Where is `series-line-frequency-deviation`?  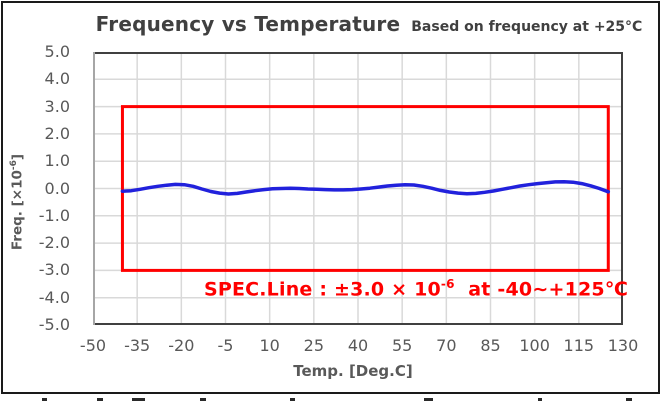 series-line-frequency-deviation is located at coordinates (365, 187).